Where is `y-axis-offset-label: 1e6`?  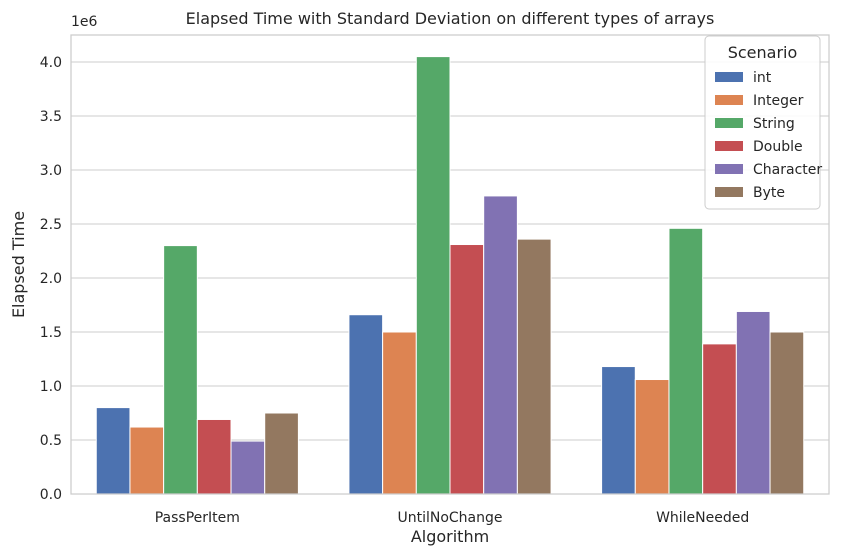
y-axis-offset-label: 1e6 is located at coordinates (84, 22).